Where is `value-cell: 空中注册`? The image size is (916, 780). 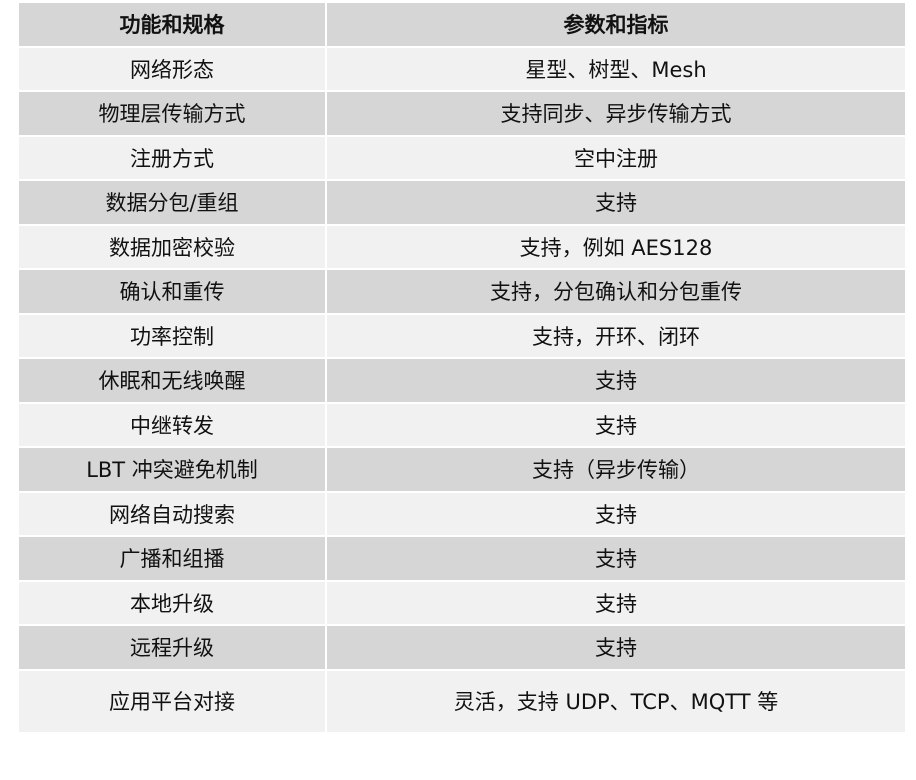 value-cell: 空中注册 is located at coordinates (616, 157).